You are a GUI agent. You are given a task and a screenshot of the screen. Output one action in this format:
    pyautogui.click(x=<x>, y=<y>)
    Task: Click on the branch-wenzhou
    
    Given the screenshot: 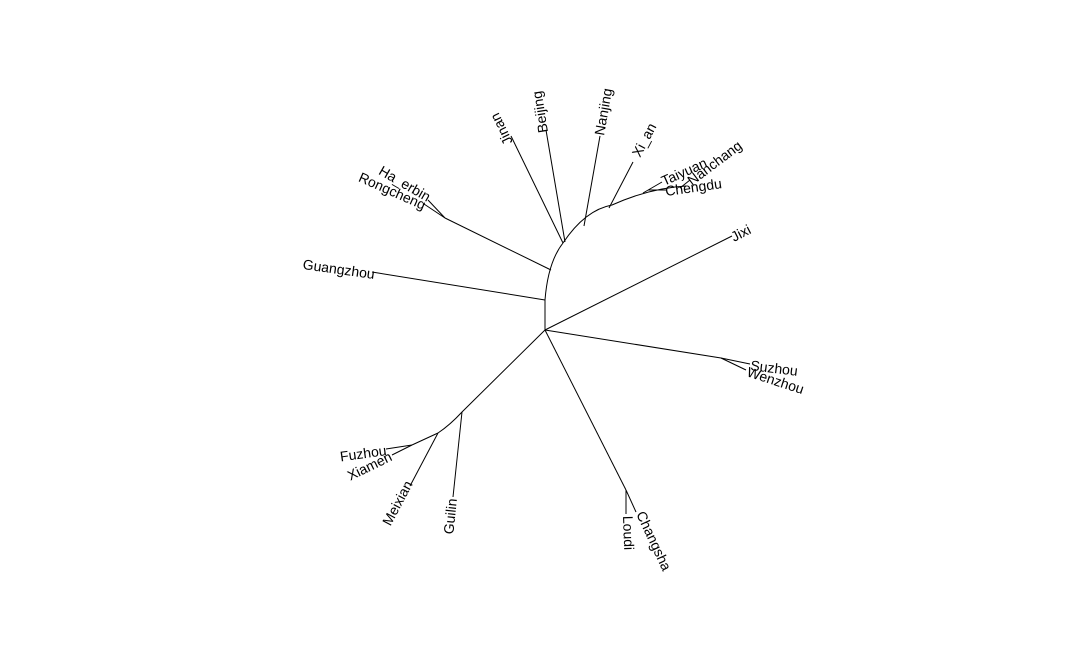 What is the action you would take?
    pyautogui.click(x=733, y=364)
    